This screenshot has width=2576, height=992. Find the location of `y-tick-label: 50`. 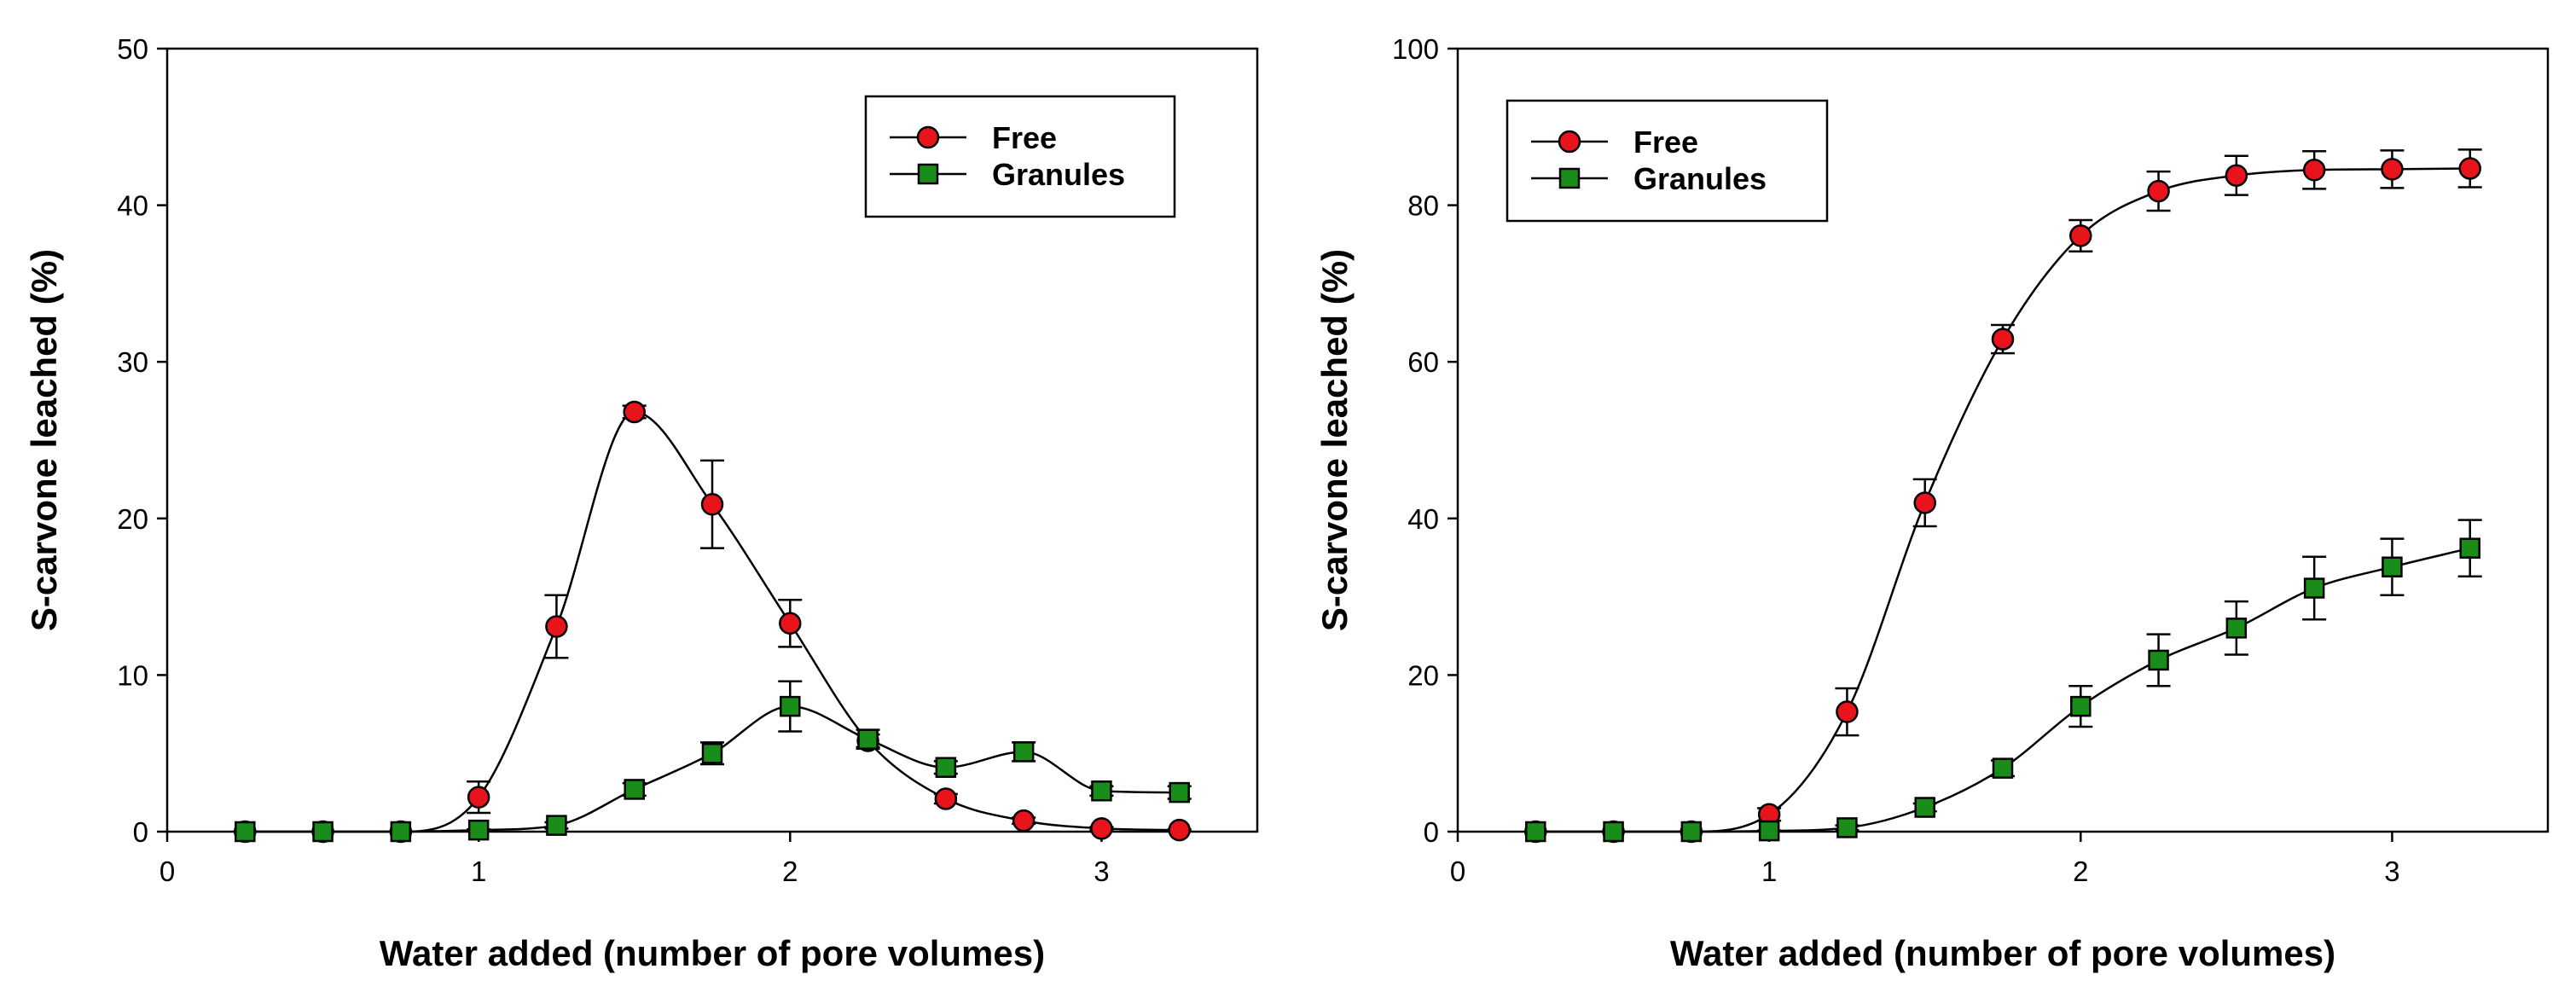

y-tick-label: 50 is located at coordinates (132, 49).